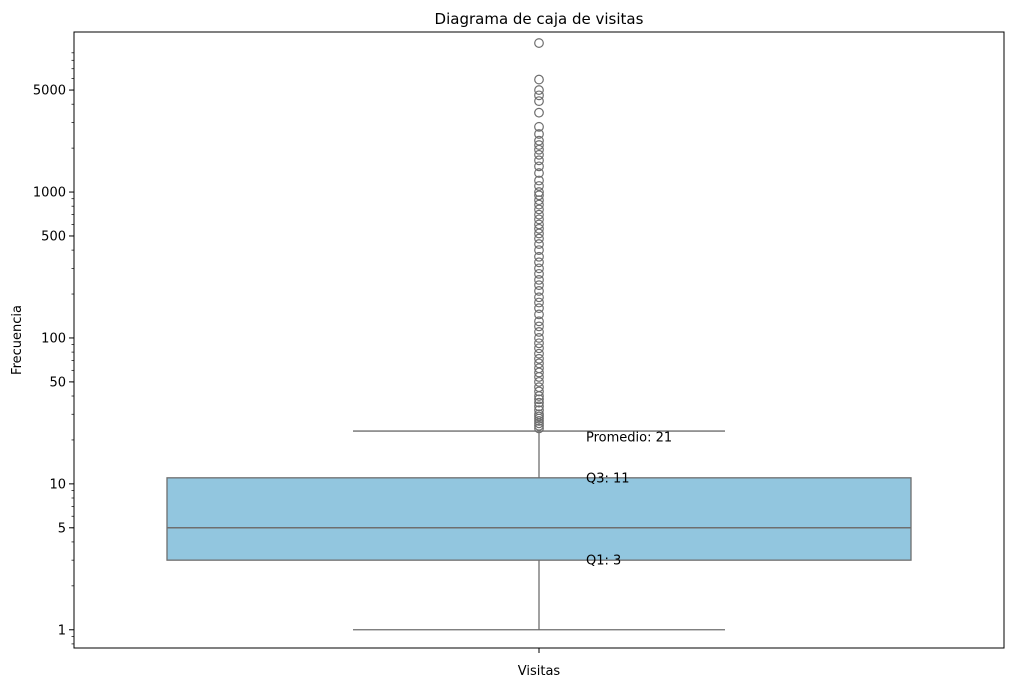  I want to click on annotation-label: Q3: 11, so click(608, 478).